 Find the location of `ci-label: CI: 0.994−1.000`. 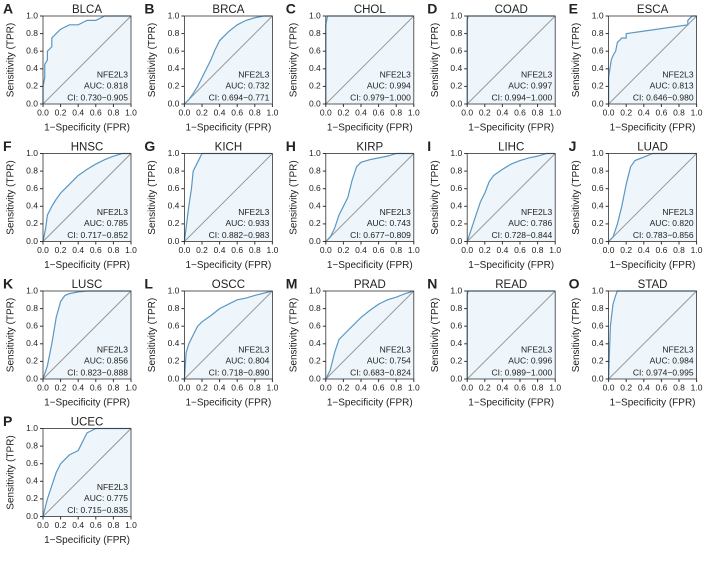

ci-label: CI: 0.994−1.000 is located at coordinates (521, 97).